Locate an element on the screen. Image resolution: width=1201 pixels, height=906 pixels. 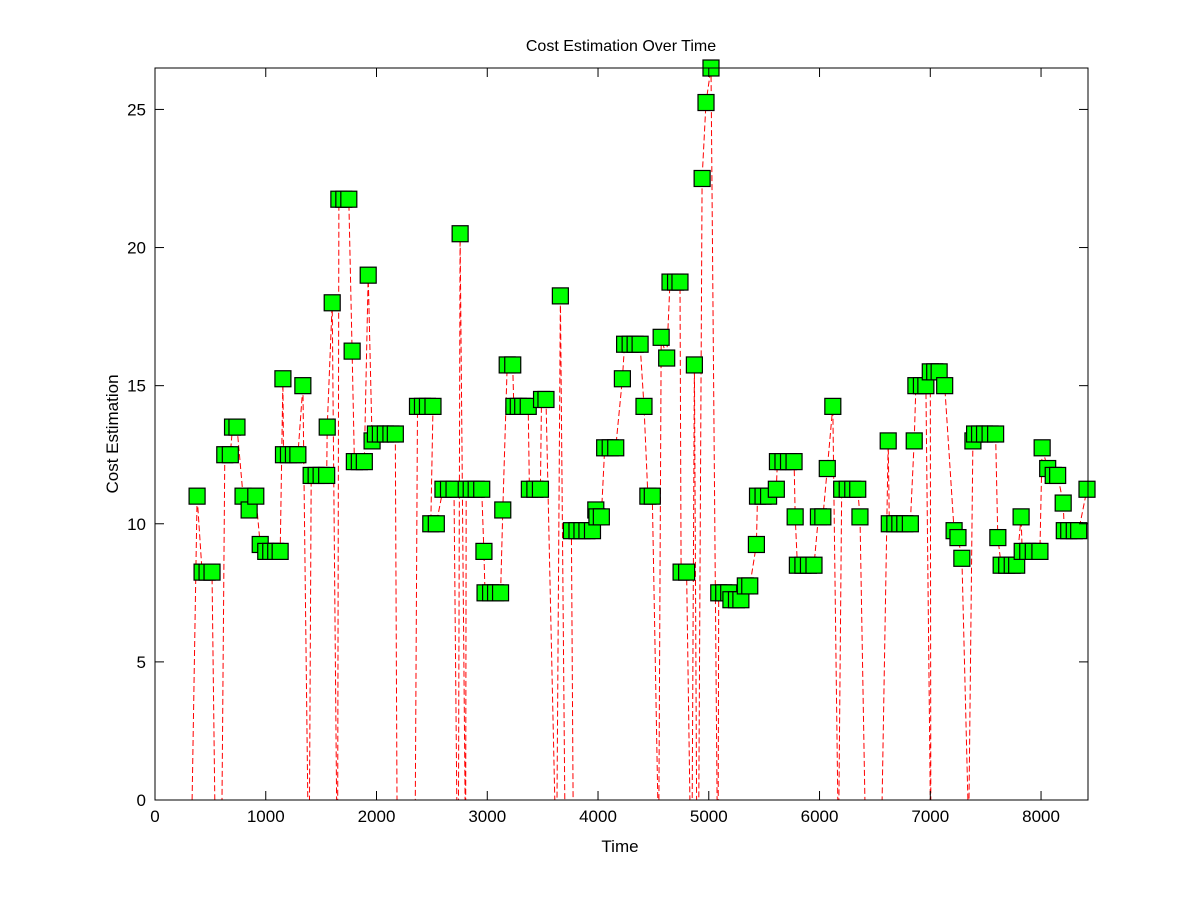
x-tick-label: 4000 is located at coordinates (598, 816).